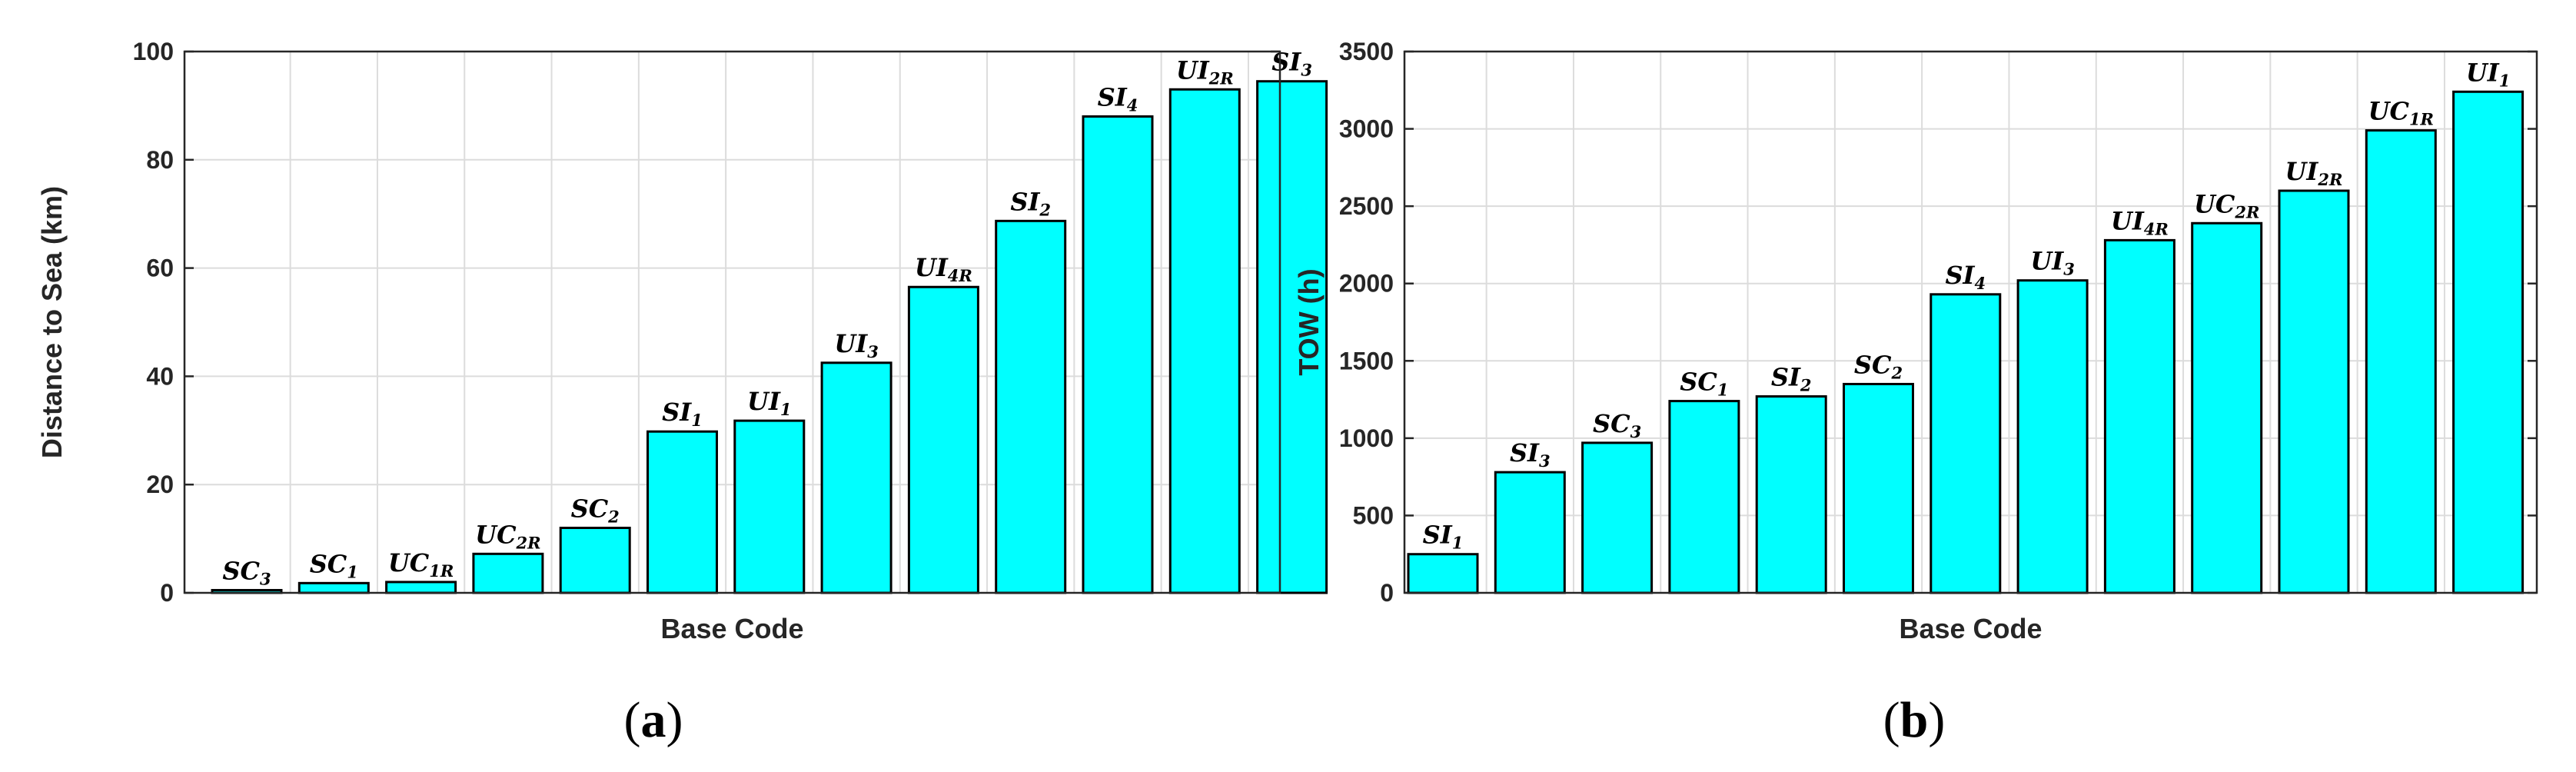  Describe the element at coordinates (1914, 720) in the screenshot. I see `panel-label: (b)` at that location.